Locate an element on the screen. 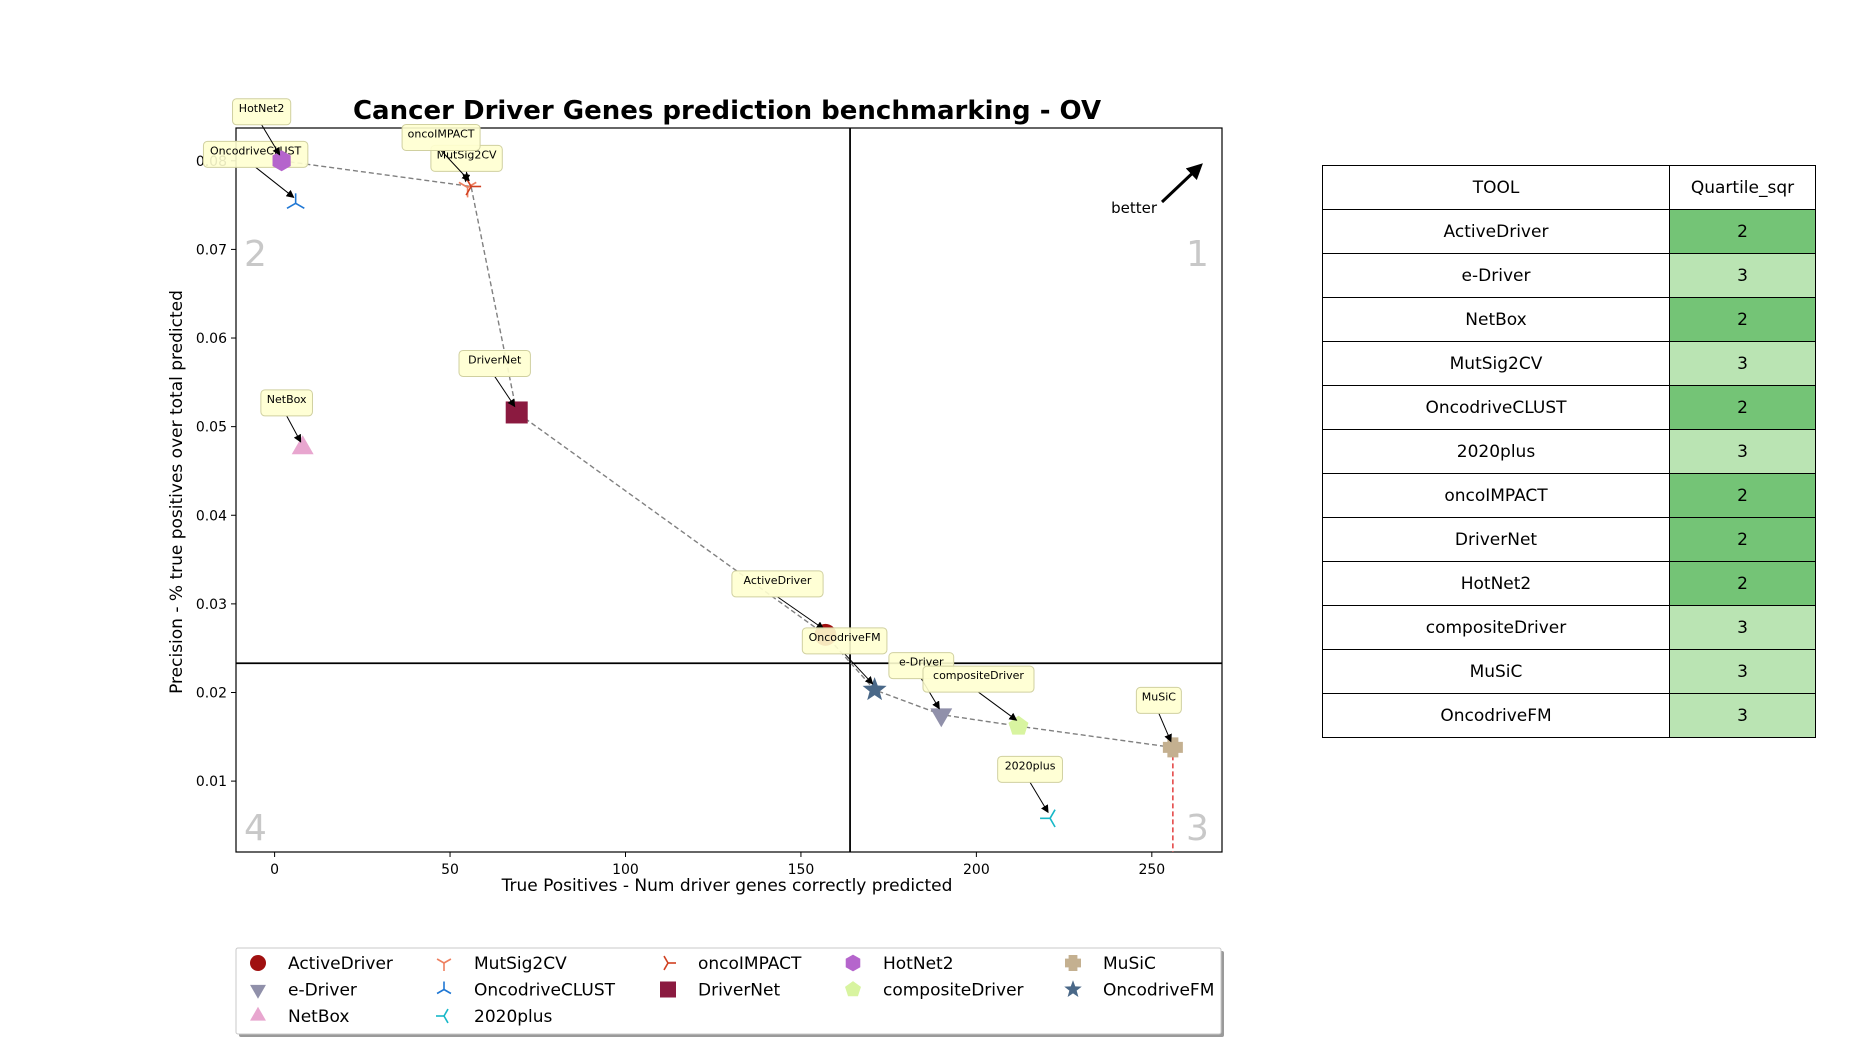  legend-label-hotnet2: HotNet2 is located at coordinates (918, 964).